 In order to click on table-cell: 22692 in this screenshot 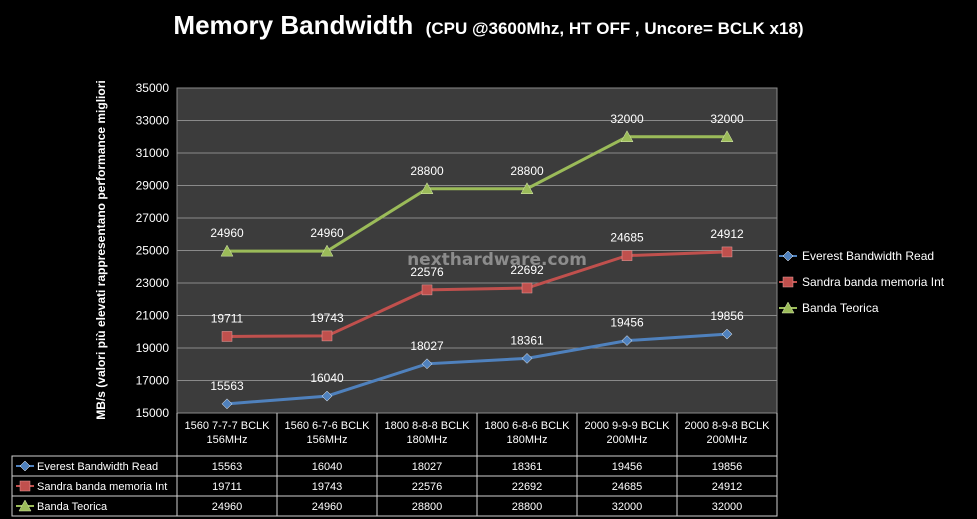, I will do `click(527, 487)`.